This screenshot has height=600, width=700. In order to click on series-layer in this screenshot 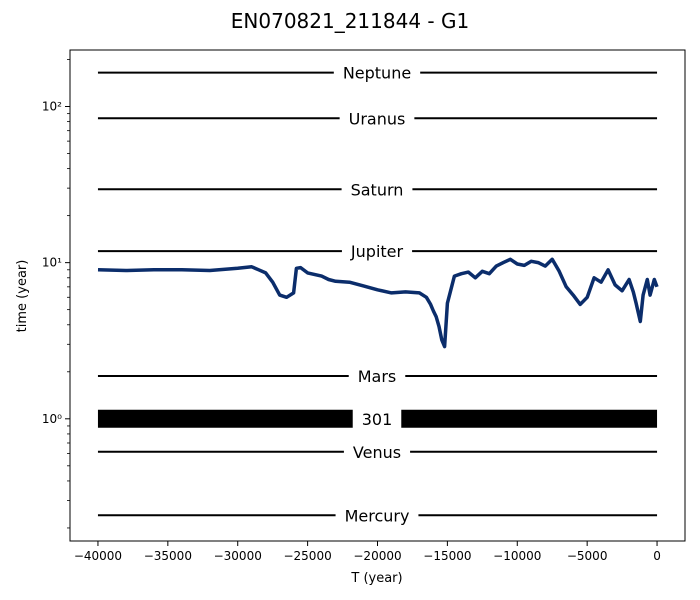, I will do `click(378, 303)`.